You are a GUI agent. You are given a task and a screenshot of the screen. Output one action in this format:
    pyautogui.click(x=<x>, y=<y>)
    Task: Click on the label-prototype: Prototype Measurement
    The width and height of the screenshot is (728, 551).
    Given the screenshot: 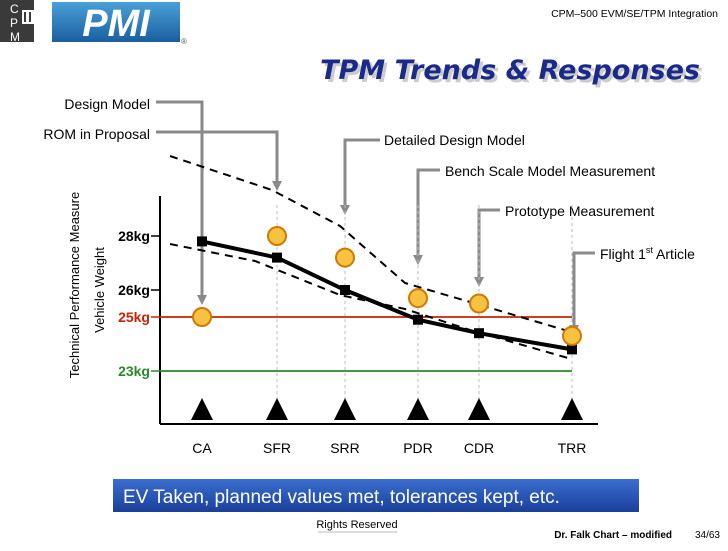 What is the action you would take?
    pyautogui.click(x=580, y=211)
    